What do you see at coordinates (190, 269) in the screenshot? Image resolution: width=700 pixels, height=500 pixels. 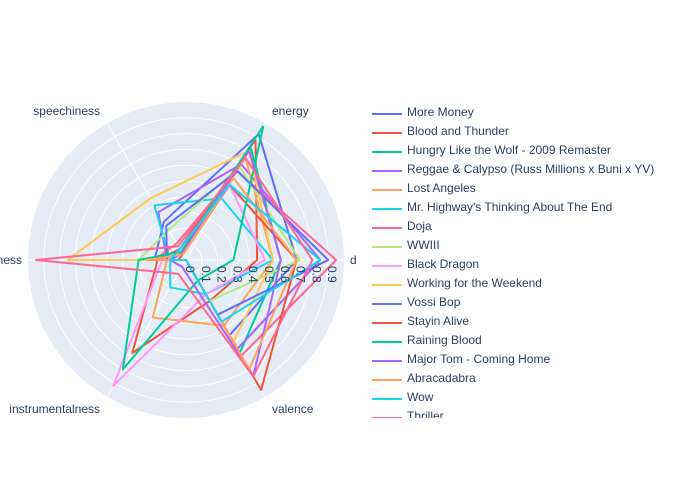 I see `radial-tick-label: 0` at bounding box center [190, 269].